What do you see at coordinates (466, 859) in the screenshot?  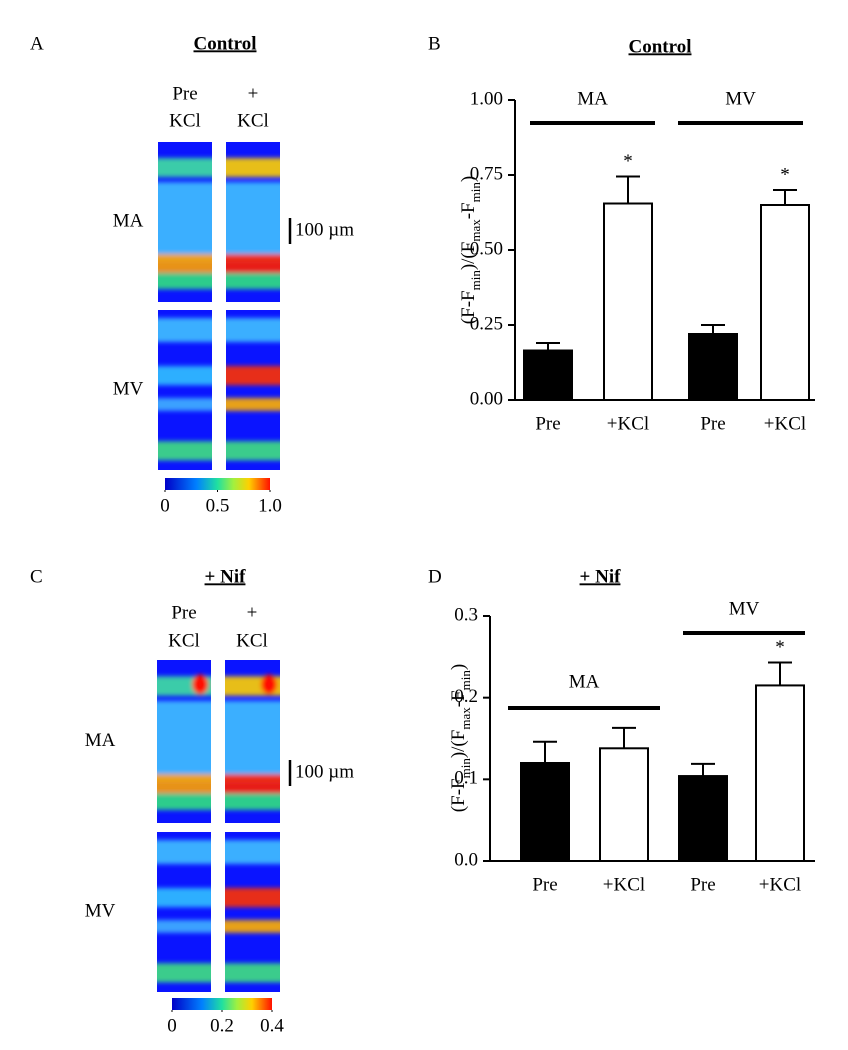 I see `y-tick-label: 0.0` at bounding box center [466, 859].